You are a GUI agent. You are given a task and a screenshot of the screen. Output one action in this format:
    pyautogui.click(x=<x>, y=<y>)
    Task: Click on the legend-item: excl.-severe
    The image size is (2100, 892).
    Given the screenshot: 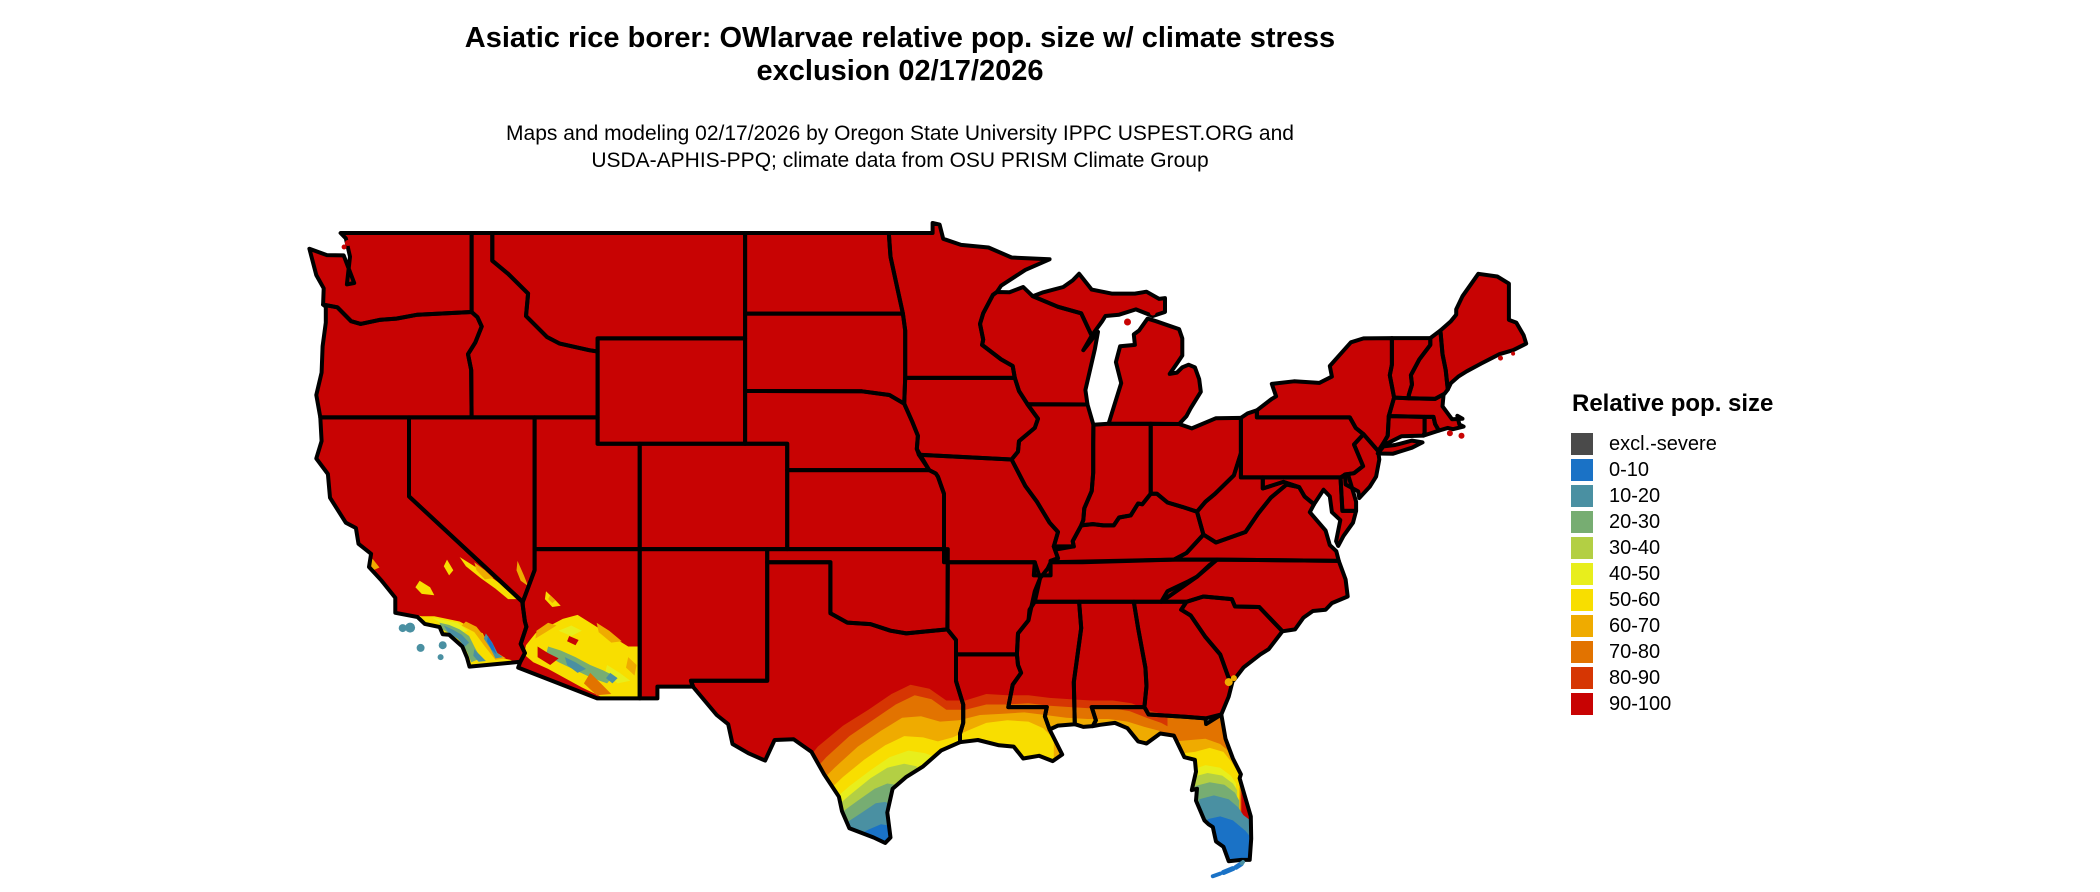 What is the action you would take?
    pyautogui.click(x=1672, y=444)
    